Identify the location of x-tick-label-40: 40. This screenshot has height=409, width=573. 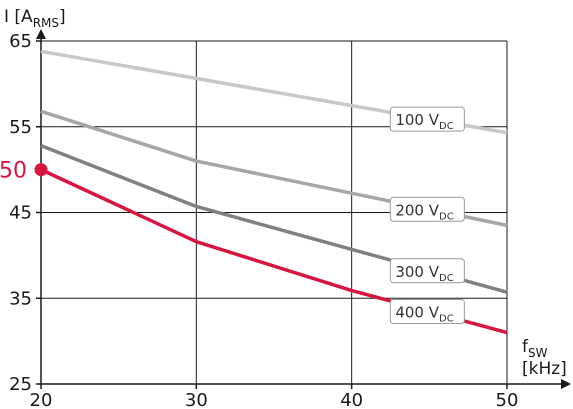
(351, 399).